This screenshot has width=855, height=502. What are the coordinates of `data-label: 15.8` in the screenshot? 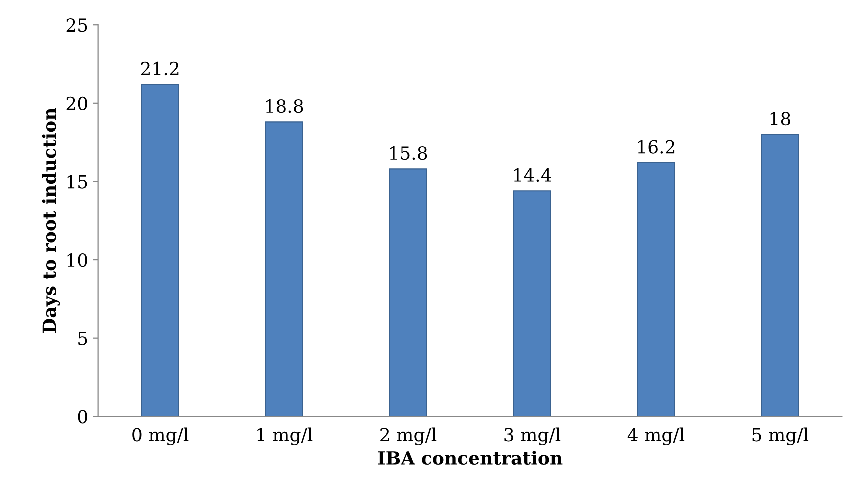 It's located at (409, 153).